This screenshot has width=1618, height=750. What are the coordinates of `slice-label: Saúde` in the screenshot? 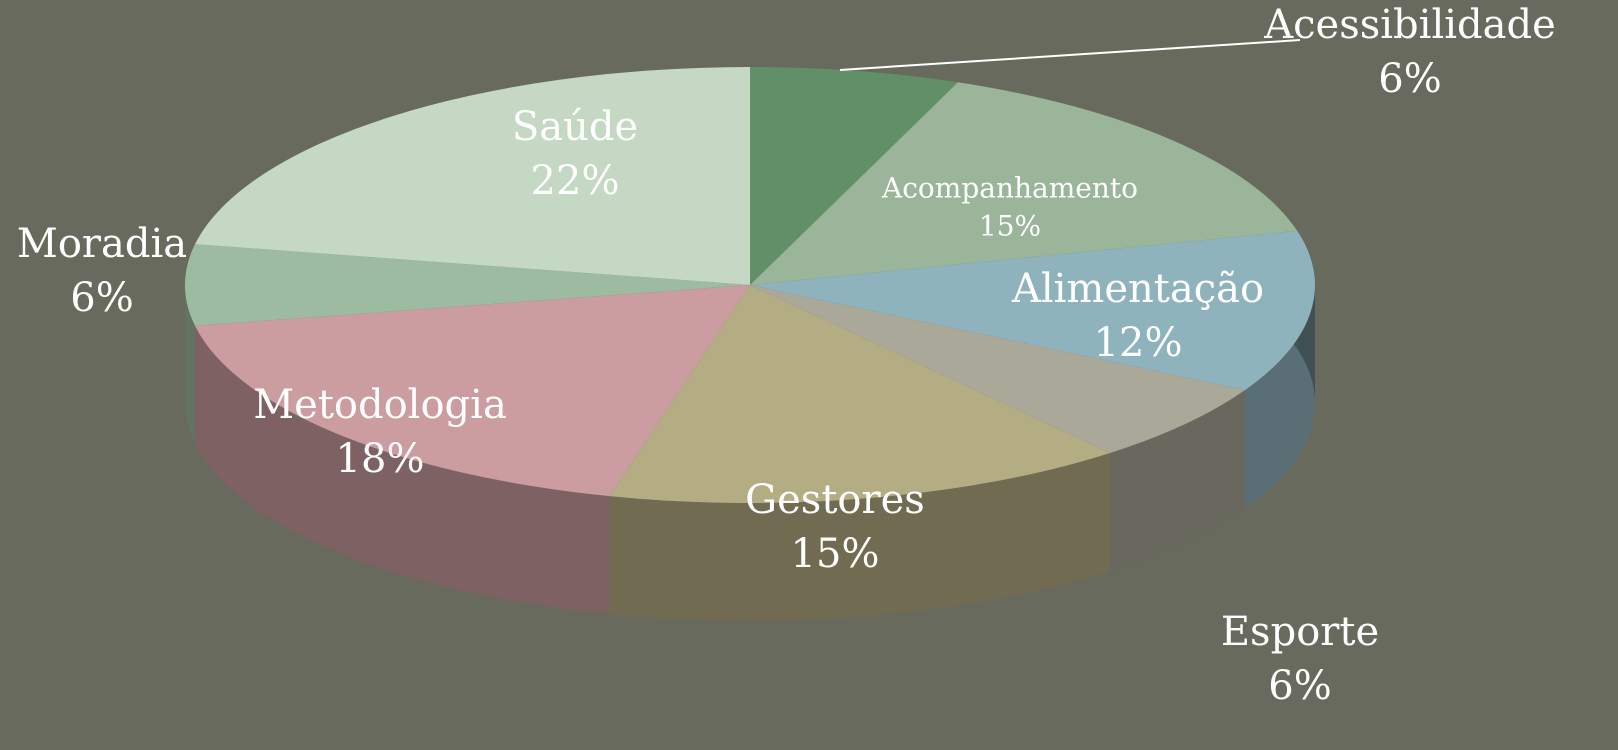 It's located at (575, 127).